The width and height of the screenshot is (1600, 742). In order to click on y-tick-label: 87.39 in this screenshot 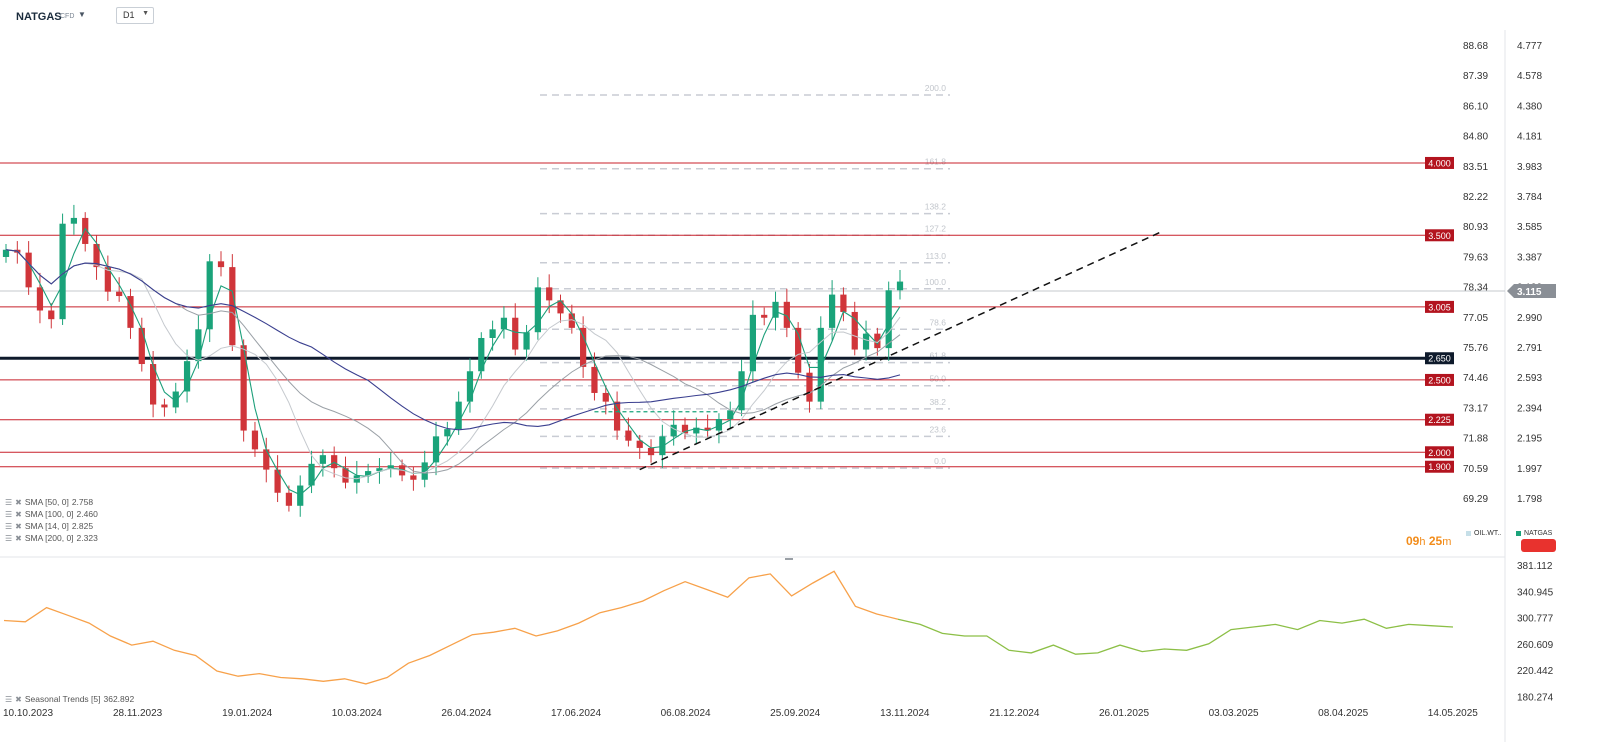, I will do `click(1475, 76)`.